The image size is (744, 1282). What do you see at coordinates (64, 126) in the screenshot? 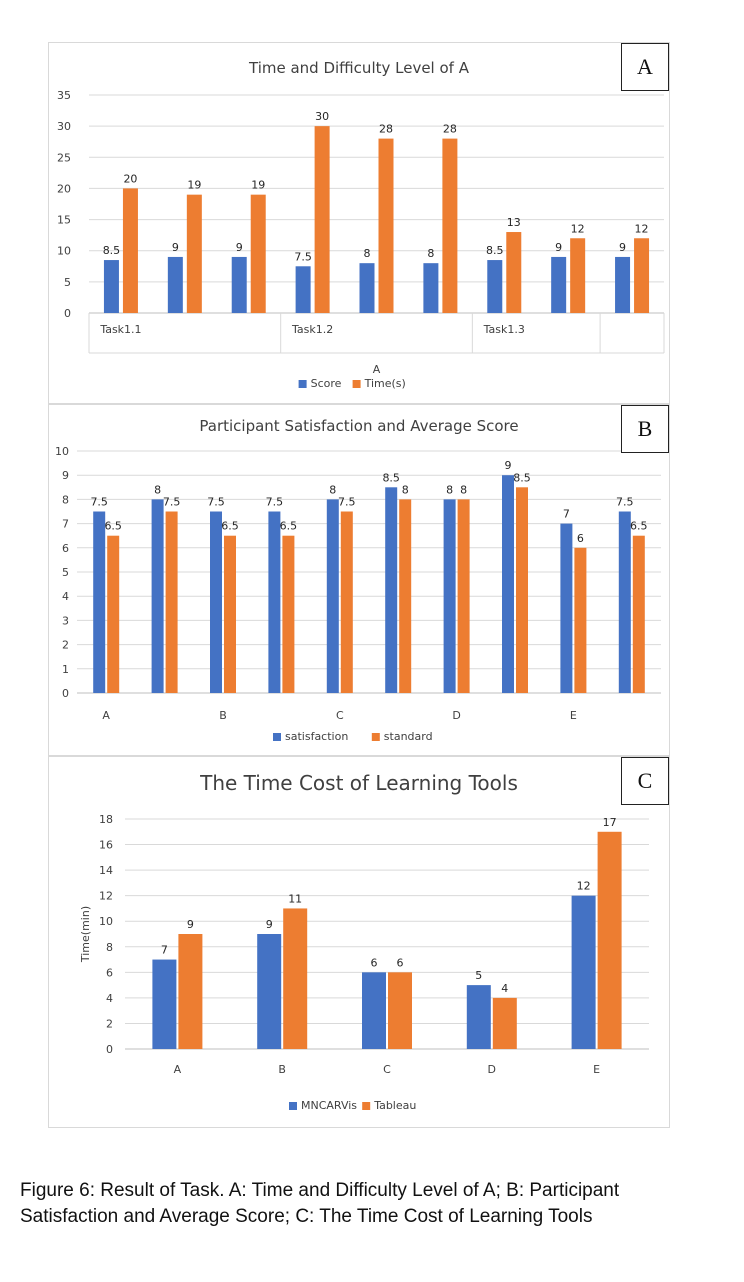
I see `y-tick-label: 30` at bounding box center [64, 126].